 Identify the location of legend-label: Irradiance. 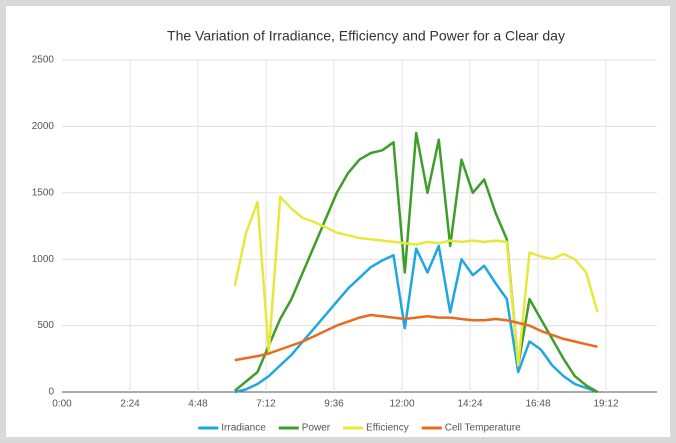
(243, 428).